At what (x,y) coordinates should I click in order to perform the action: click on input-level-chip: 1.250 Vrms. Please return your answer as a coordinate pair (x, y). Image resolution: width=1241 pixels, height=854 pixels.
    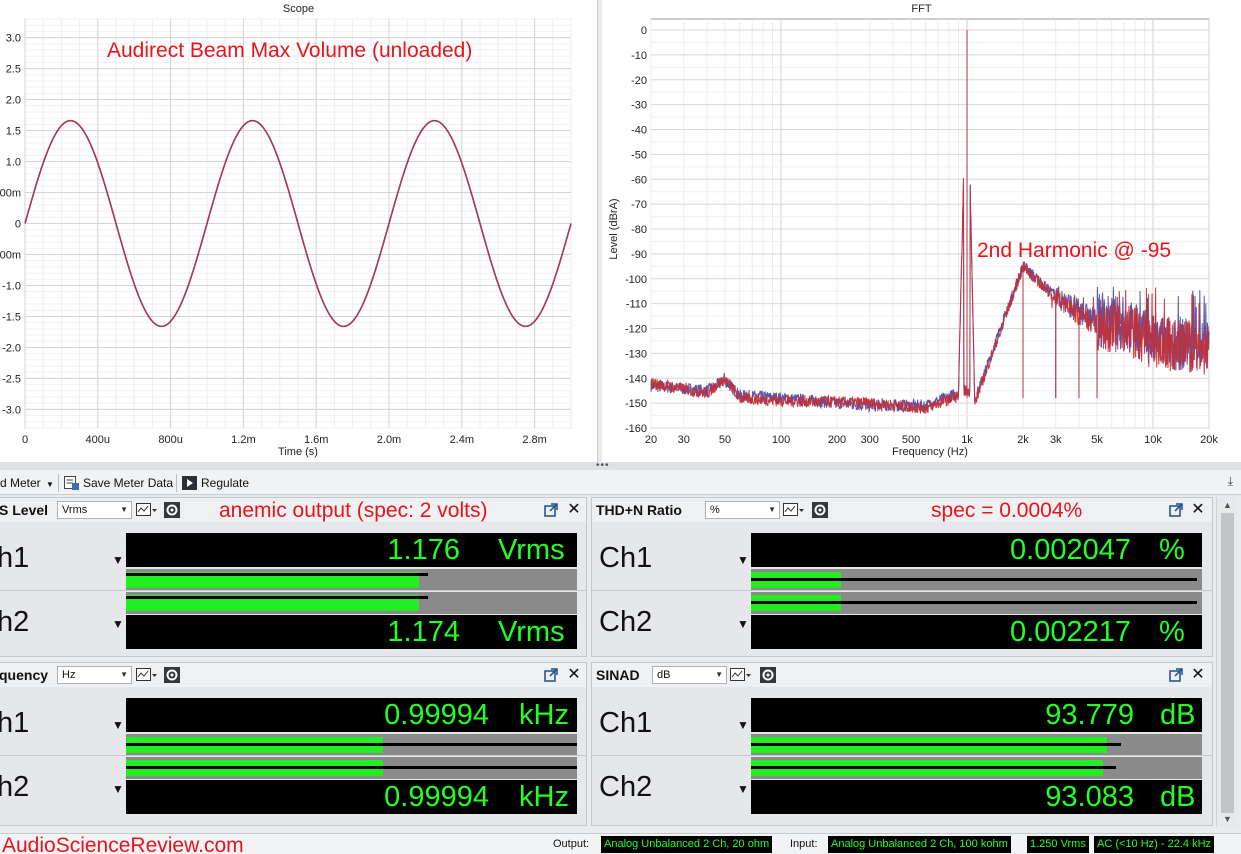
    Looking at the image, I should click on (1058, 844).